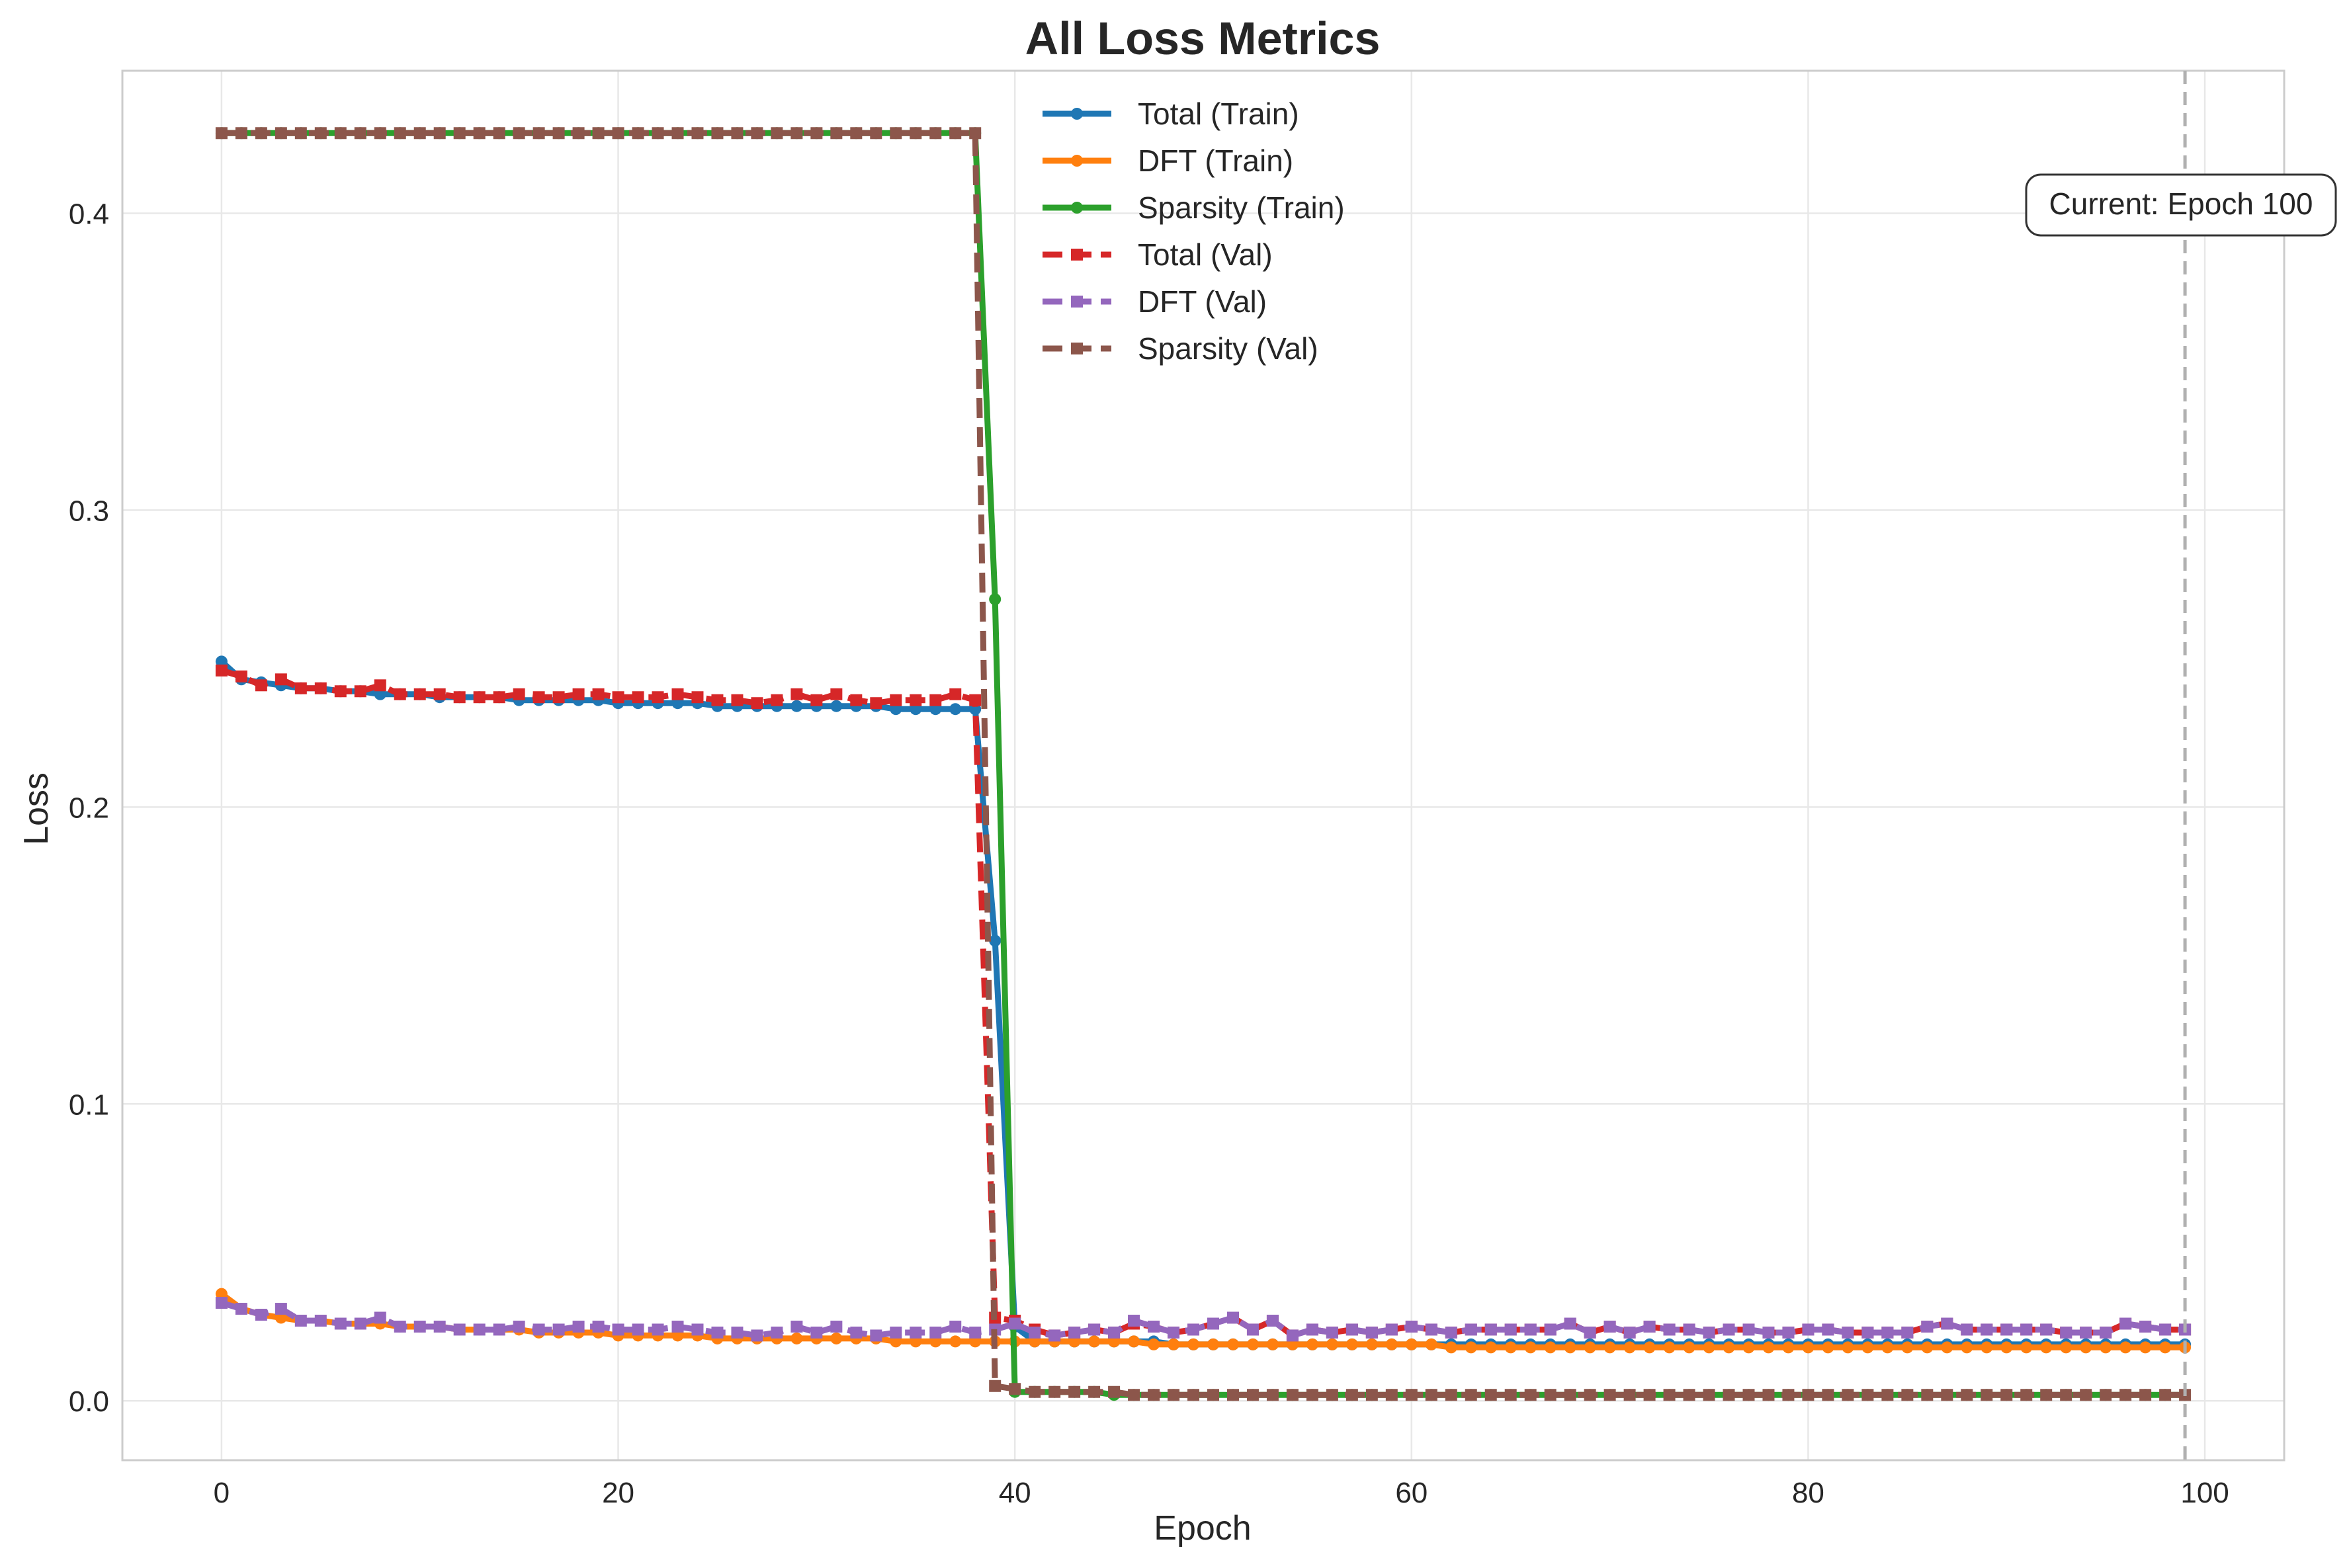 Image resolution: width=2349 pixels, height=1568 pixels. What do you see at coordinates (89, 1105) in the screenshot?
I see `y-tick-label: 0.1` at bounding box center [89, 1105].